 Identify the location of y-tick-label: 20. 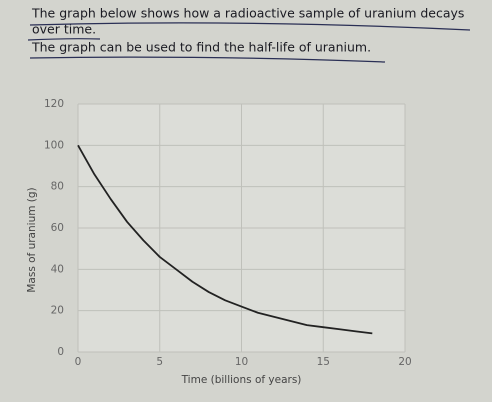
(57, 311).